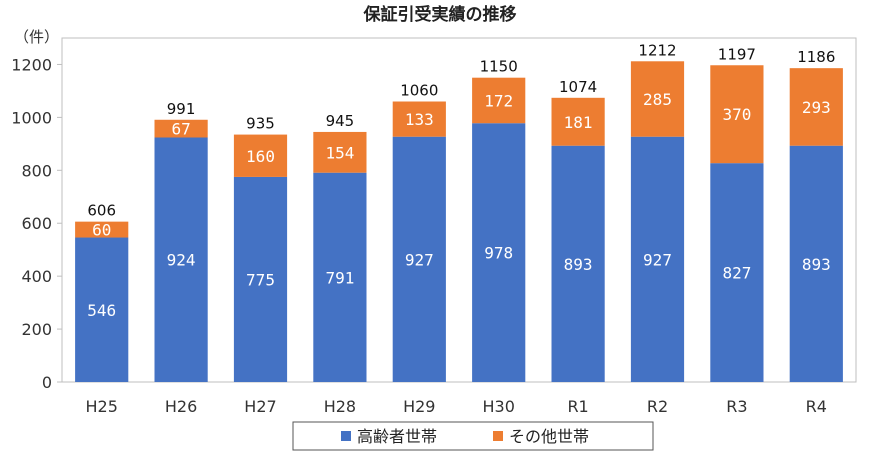 The width and height of the screenshot is (880, 460). I want to click on legend: 高齢者世帯 その他世帯, so click(473, 436).